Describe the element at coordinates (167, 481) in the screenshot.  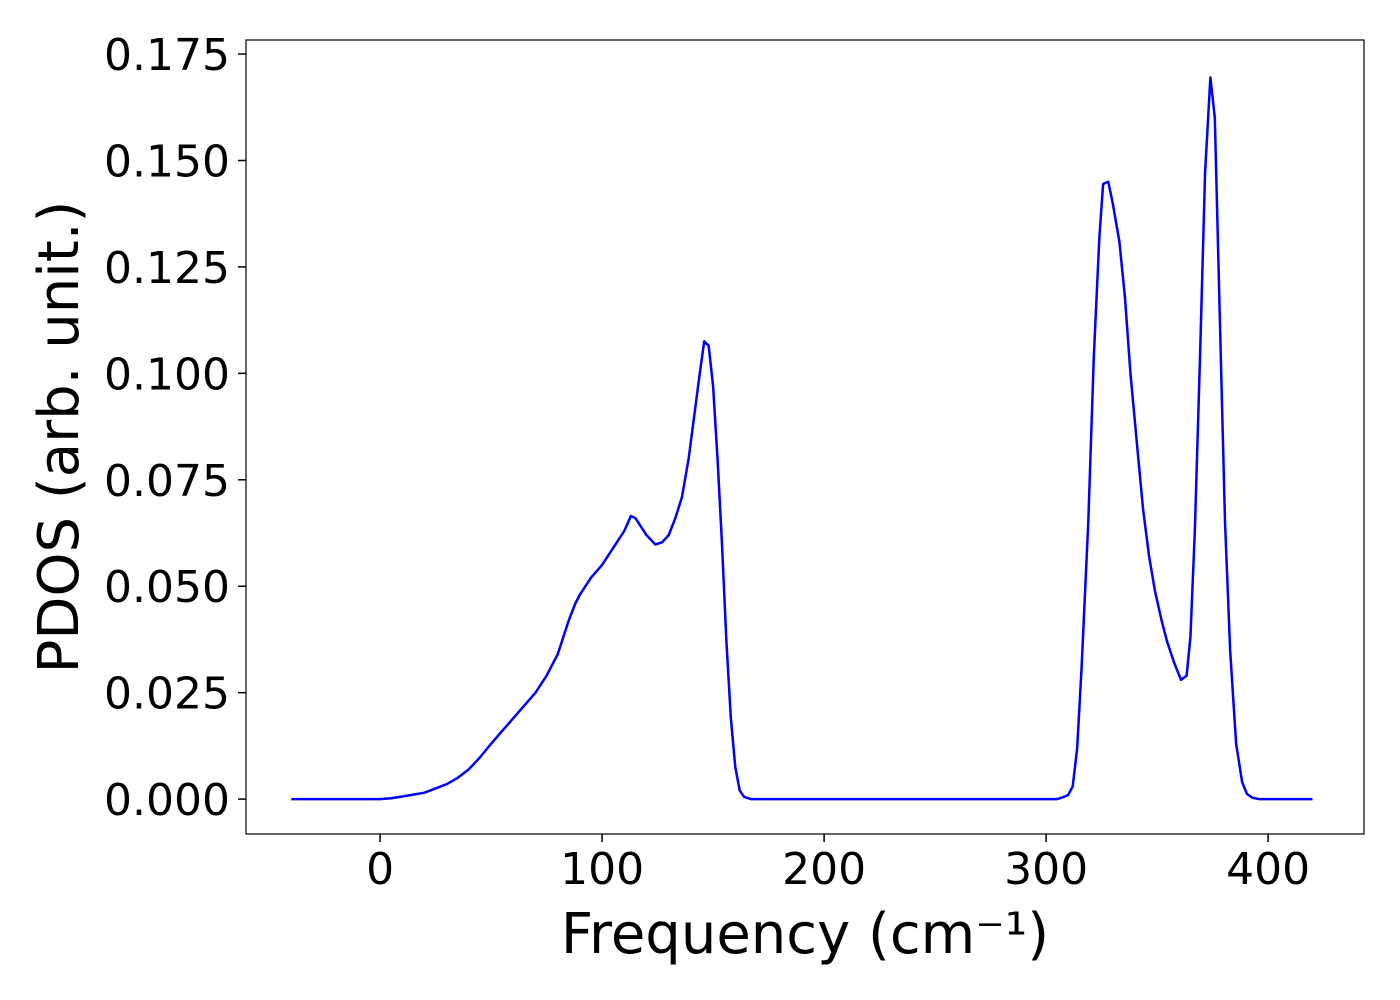
I see `y-tick-label: 0.075` at that location.